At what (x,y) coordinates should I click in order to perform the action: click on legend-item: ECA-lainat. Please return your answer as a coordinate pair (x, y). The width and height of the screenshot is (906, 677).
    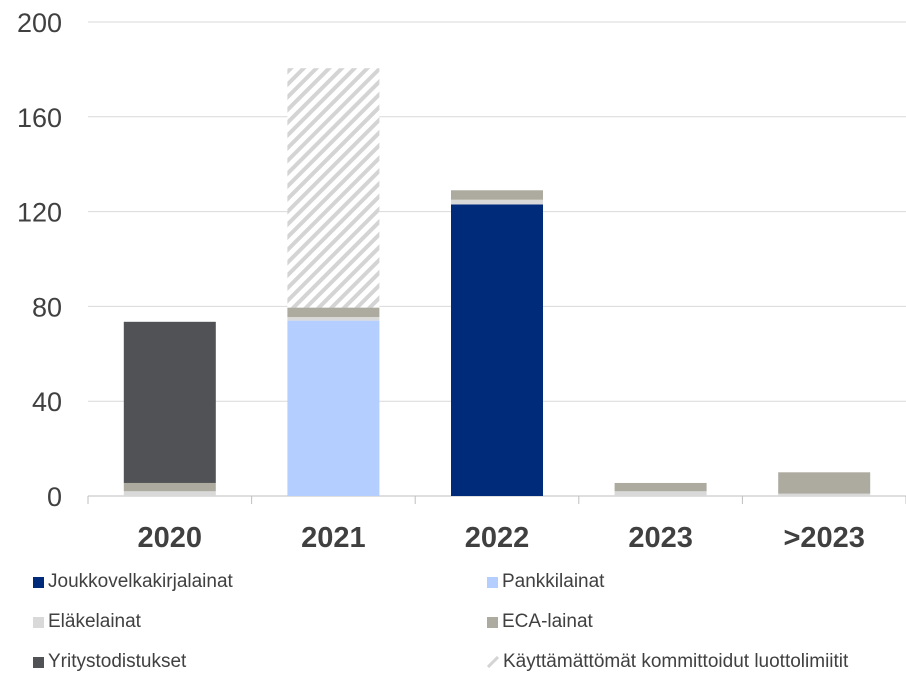
    Looking at the image, I should click on (540, 622).